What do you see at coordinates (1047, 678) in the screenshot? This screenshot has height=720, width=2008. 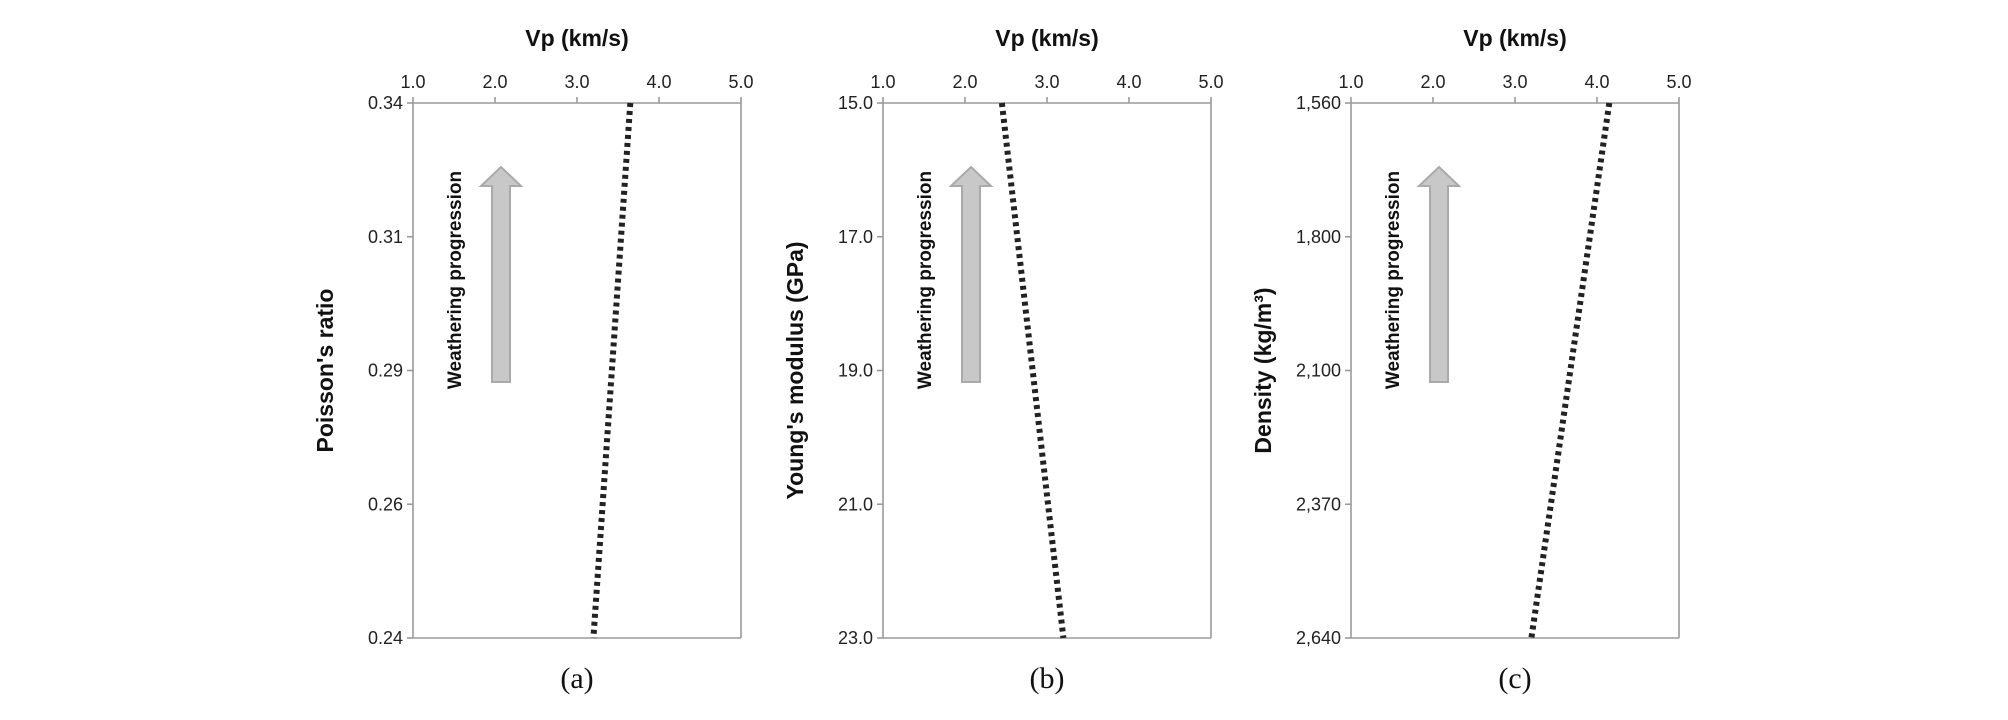 I see `panel-label: (b)` at bounding box center [1047, 678].